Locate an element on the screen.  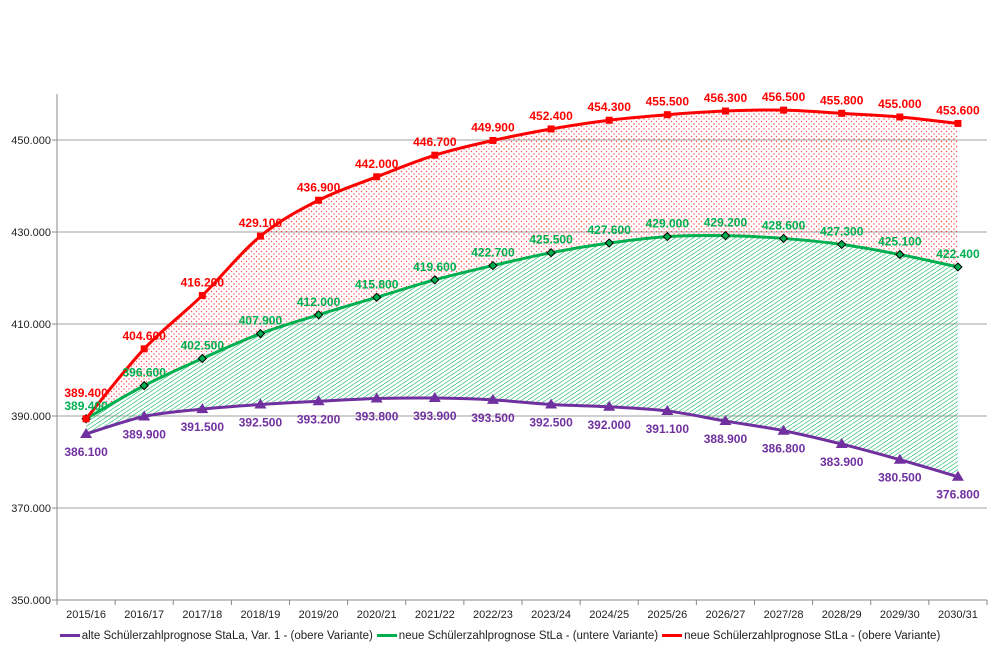
data-label: 429.100 is located at coordinates (261, 223).